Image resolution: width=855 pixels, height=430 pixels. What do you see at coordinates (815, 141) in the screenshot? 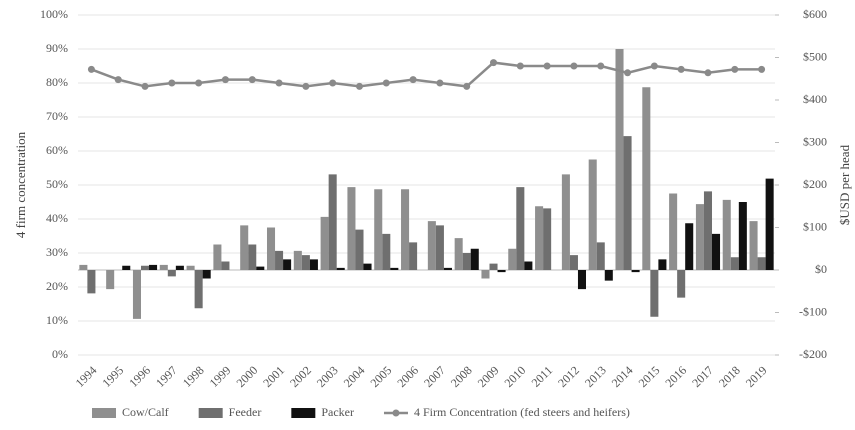
I see `y2-tick-label: $300` at bounding box center [815, 141].